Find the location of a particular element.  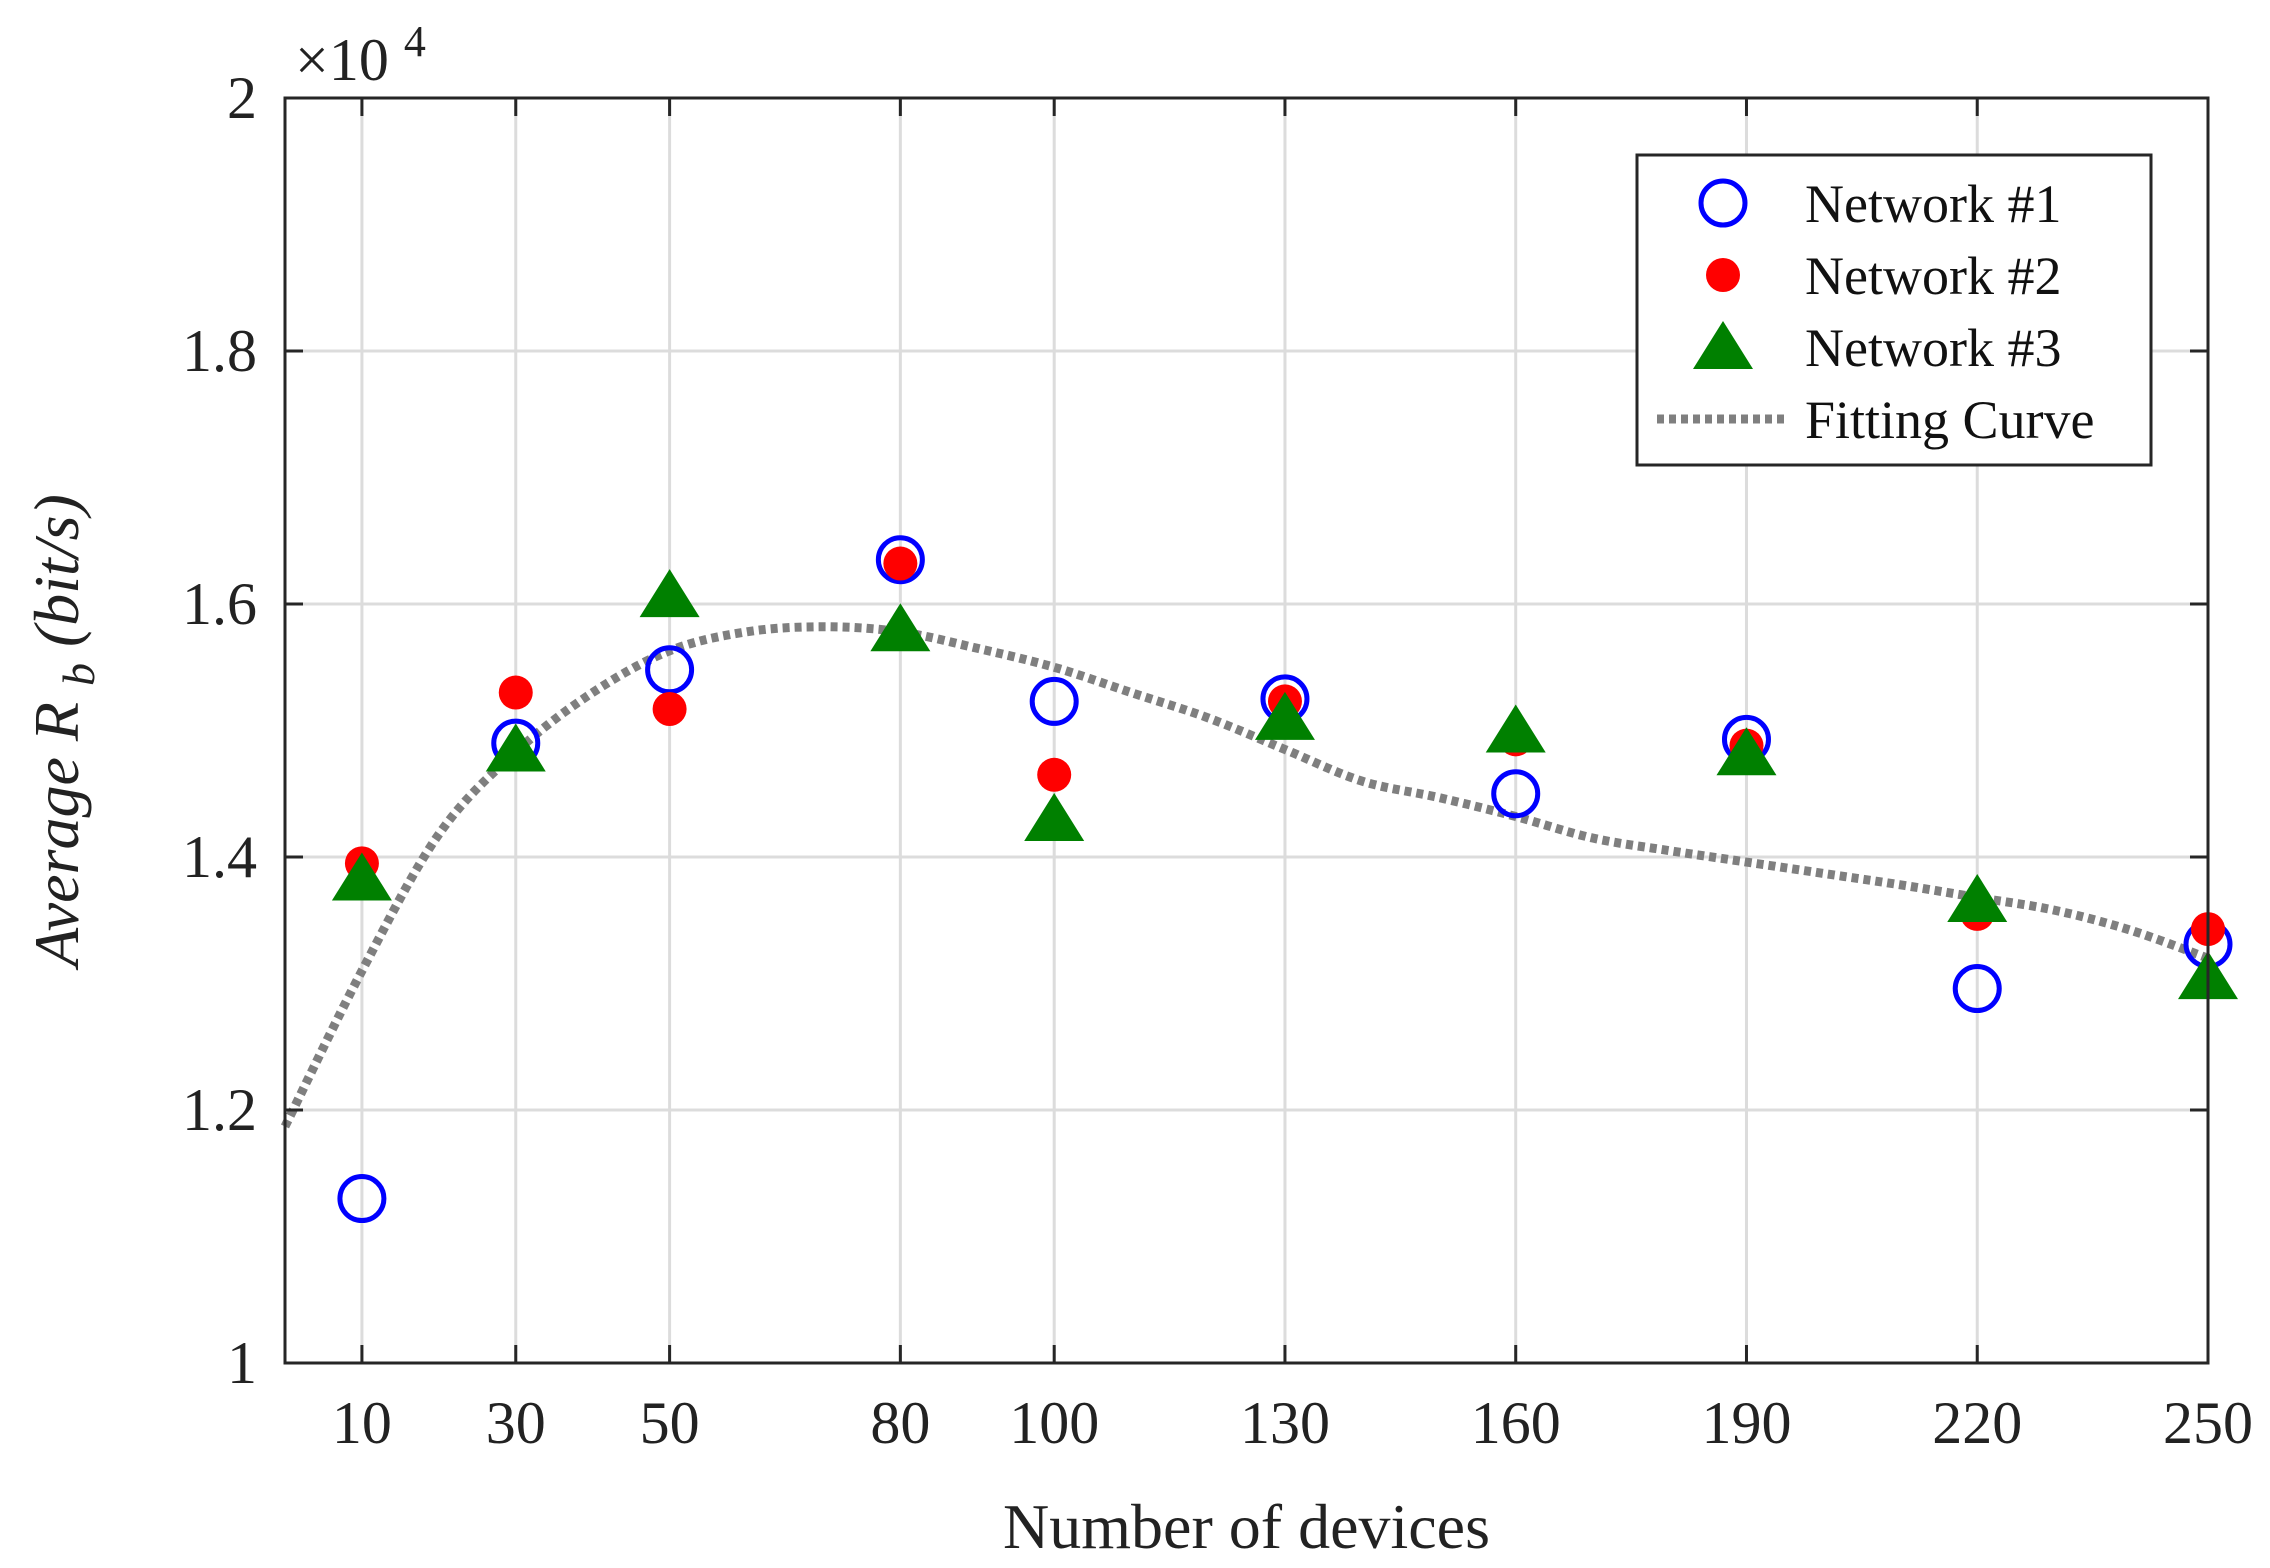

x-tick-label: 250 is located at coordinates (2208, 1423).